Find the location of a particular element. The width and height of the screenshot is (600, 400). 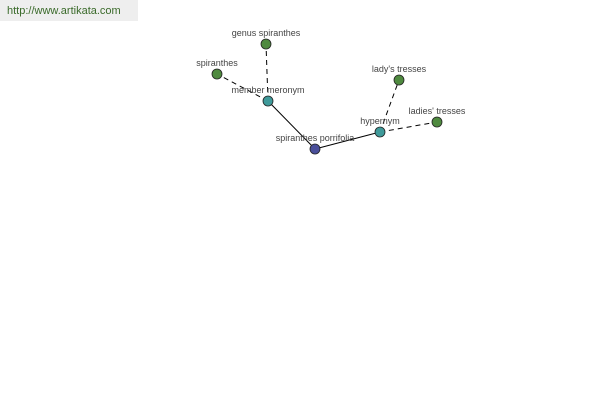

edge-meronym-spiranthes is located at coordinates (242, 87).